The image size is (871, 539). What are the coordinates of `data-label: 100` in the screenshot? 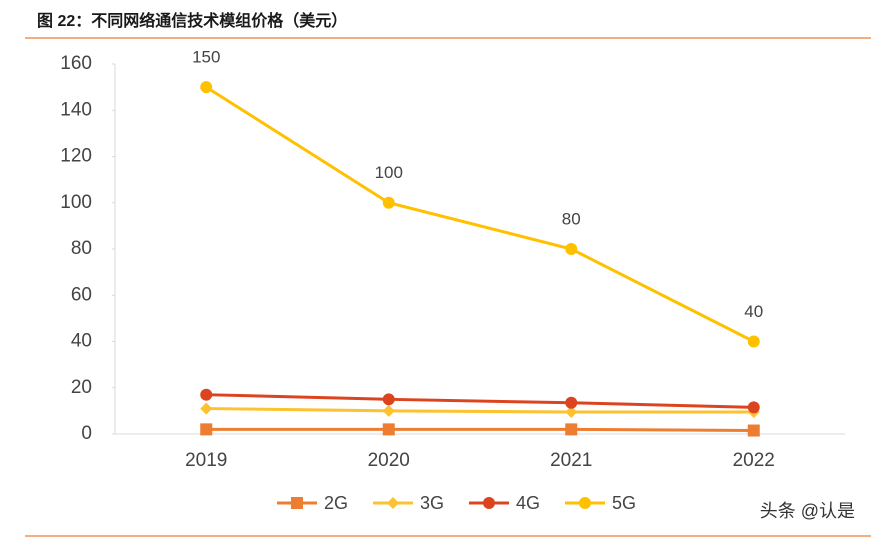 It's located at (389, 172).